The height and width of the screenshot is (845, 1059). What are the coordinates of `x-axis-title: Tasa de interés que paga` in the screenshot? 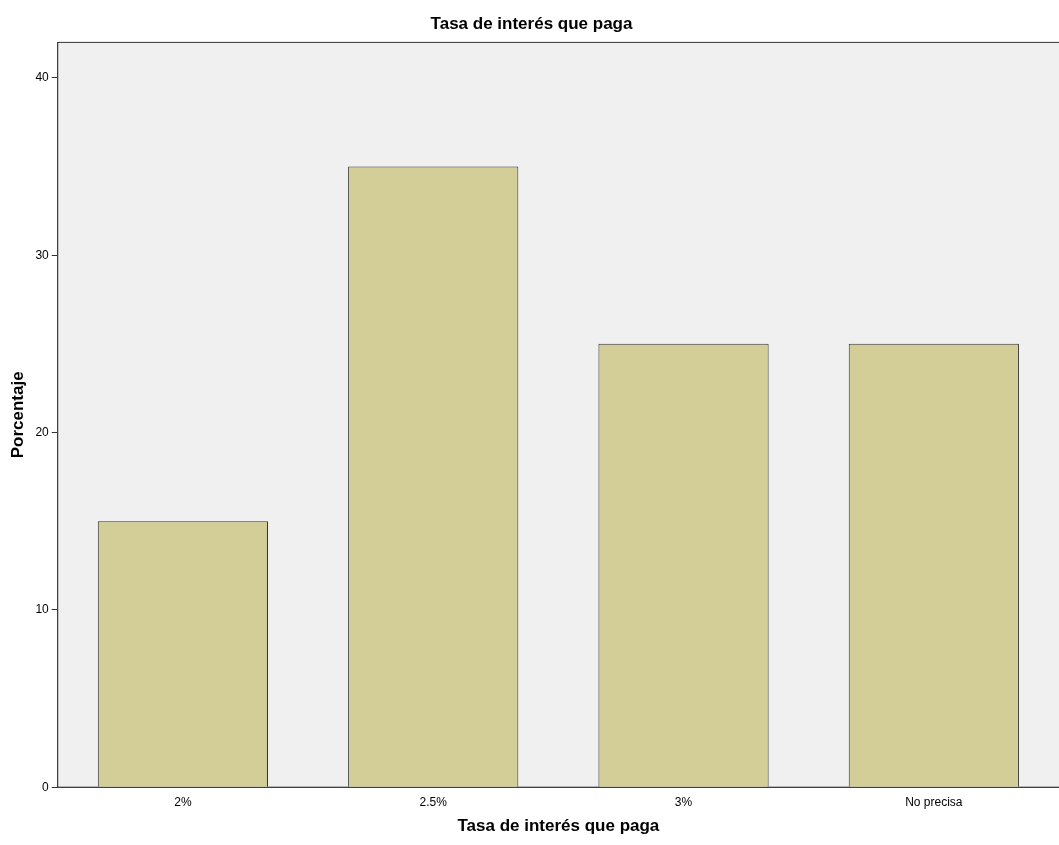 It's located at (558, 826).